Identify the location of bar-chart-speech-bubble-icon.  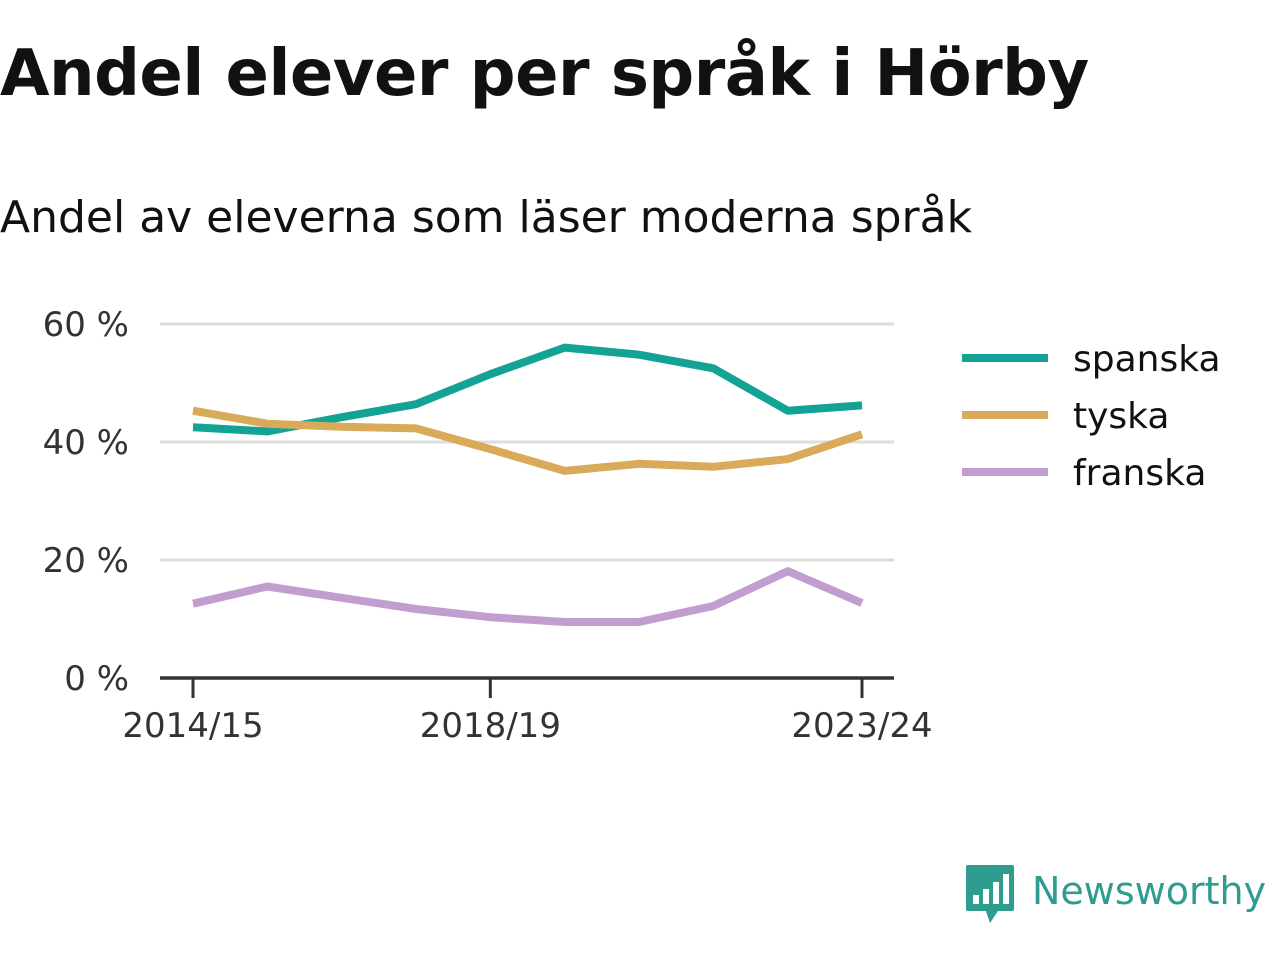
(990, 894).